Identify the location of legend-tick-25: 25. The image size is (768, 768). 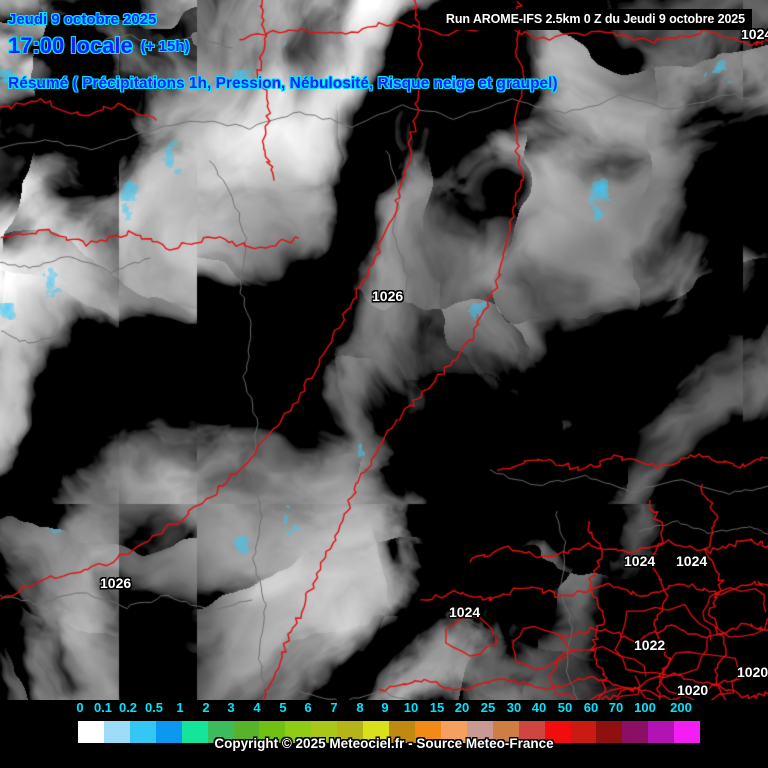
(488, 707).